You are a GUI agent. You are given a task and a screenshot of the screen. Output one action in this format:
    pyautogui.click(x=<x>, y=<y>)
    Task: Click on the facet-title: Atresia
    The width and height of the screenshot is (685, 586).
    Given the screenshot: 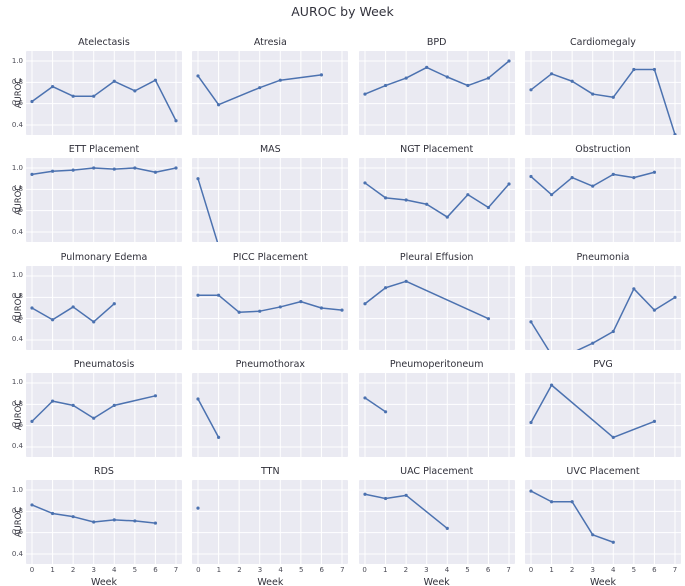 What is the action you would take?
    pyautogui.click(x=270, y=42)
    